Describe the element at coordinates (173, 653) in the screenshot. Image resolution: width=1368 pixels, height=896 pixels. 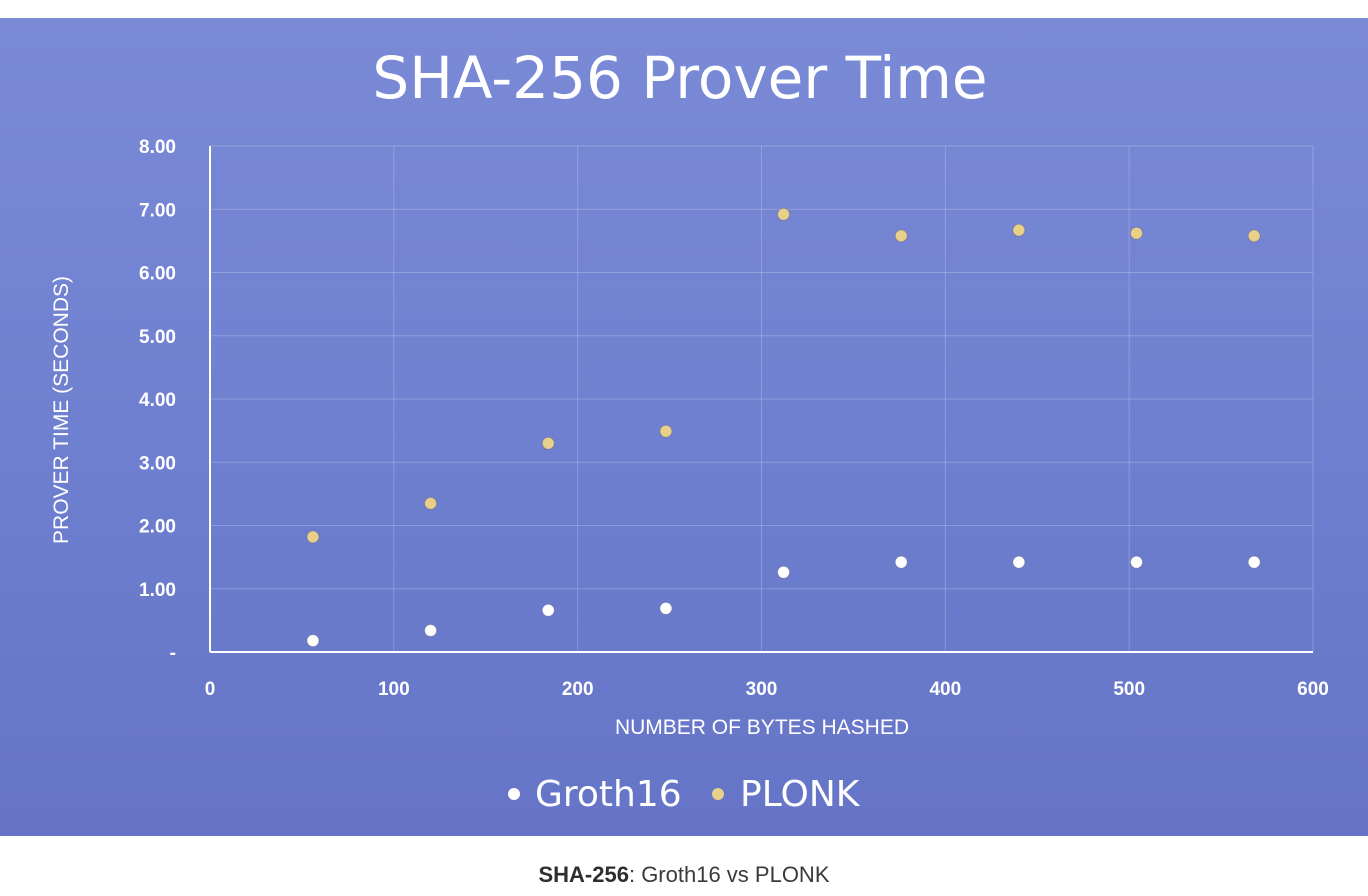
I see `y-tick-label: -` at that location.